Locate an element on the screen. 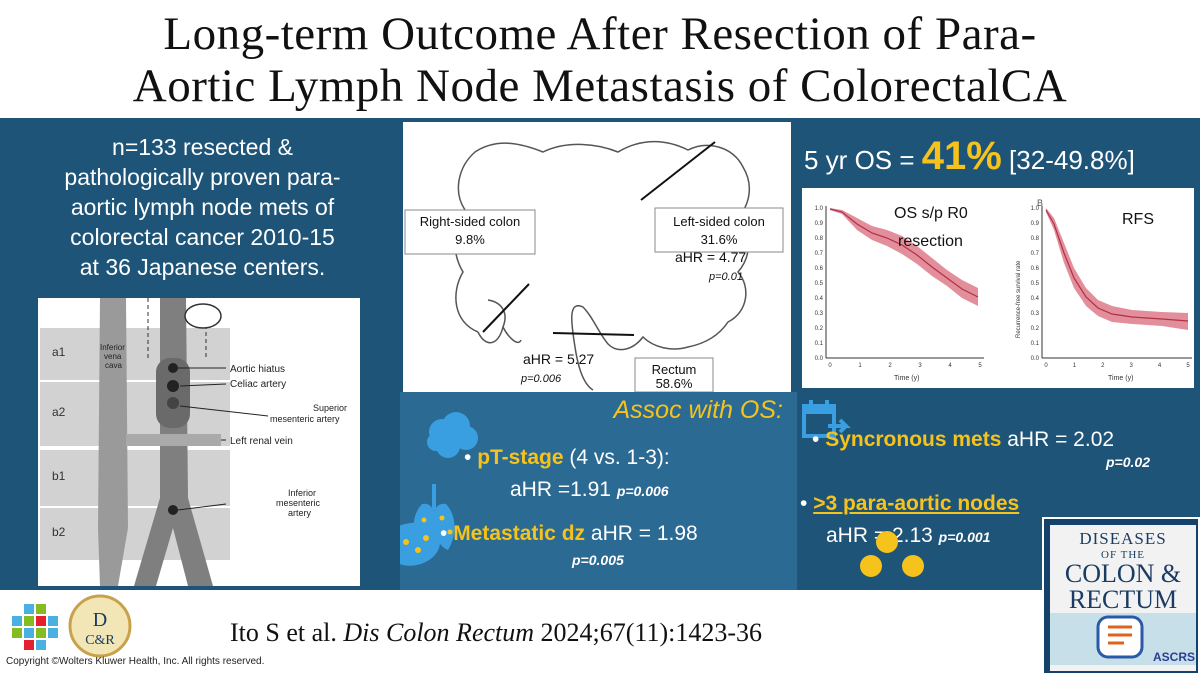  pt-stage-comparison: (4 vs. 1-3): is located at coordinates (616, 457).